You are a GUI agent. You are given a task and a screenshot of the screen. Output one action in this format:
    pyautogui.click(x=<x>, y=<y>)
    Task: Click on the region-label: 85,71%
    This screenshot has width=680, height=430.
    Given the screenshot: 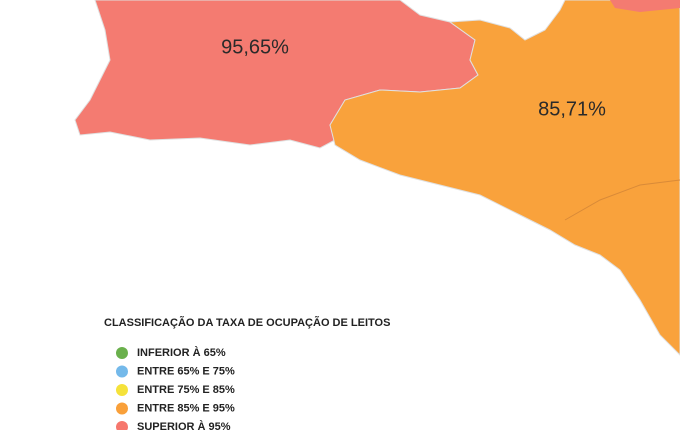 What is the action you would take?
    pyautogui.click(x=572, y=109)
    